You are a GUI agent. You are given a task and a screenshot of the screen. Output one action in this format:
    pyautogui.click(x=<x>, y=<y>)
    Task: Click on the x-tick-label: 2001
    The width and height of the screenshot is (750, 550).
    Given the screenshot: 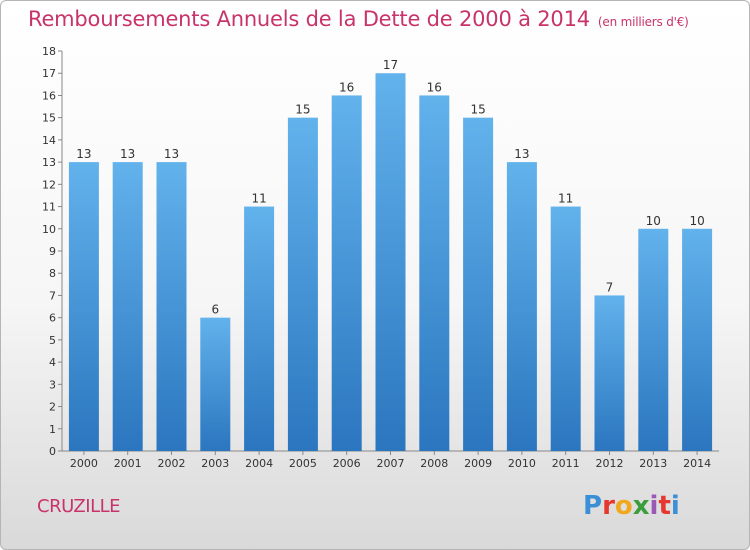 What is the action you would take?
    pyautogui.click(x=128, y=463)
    